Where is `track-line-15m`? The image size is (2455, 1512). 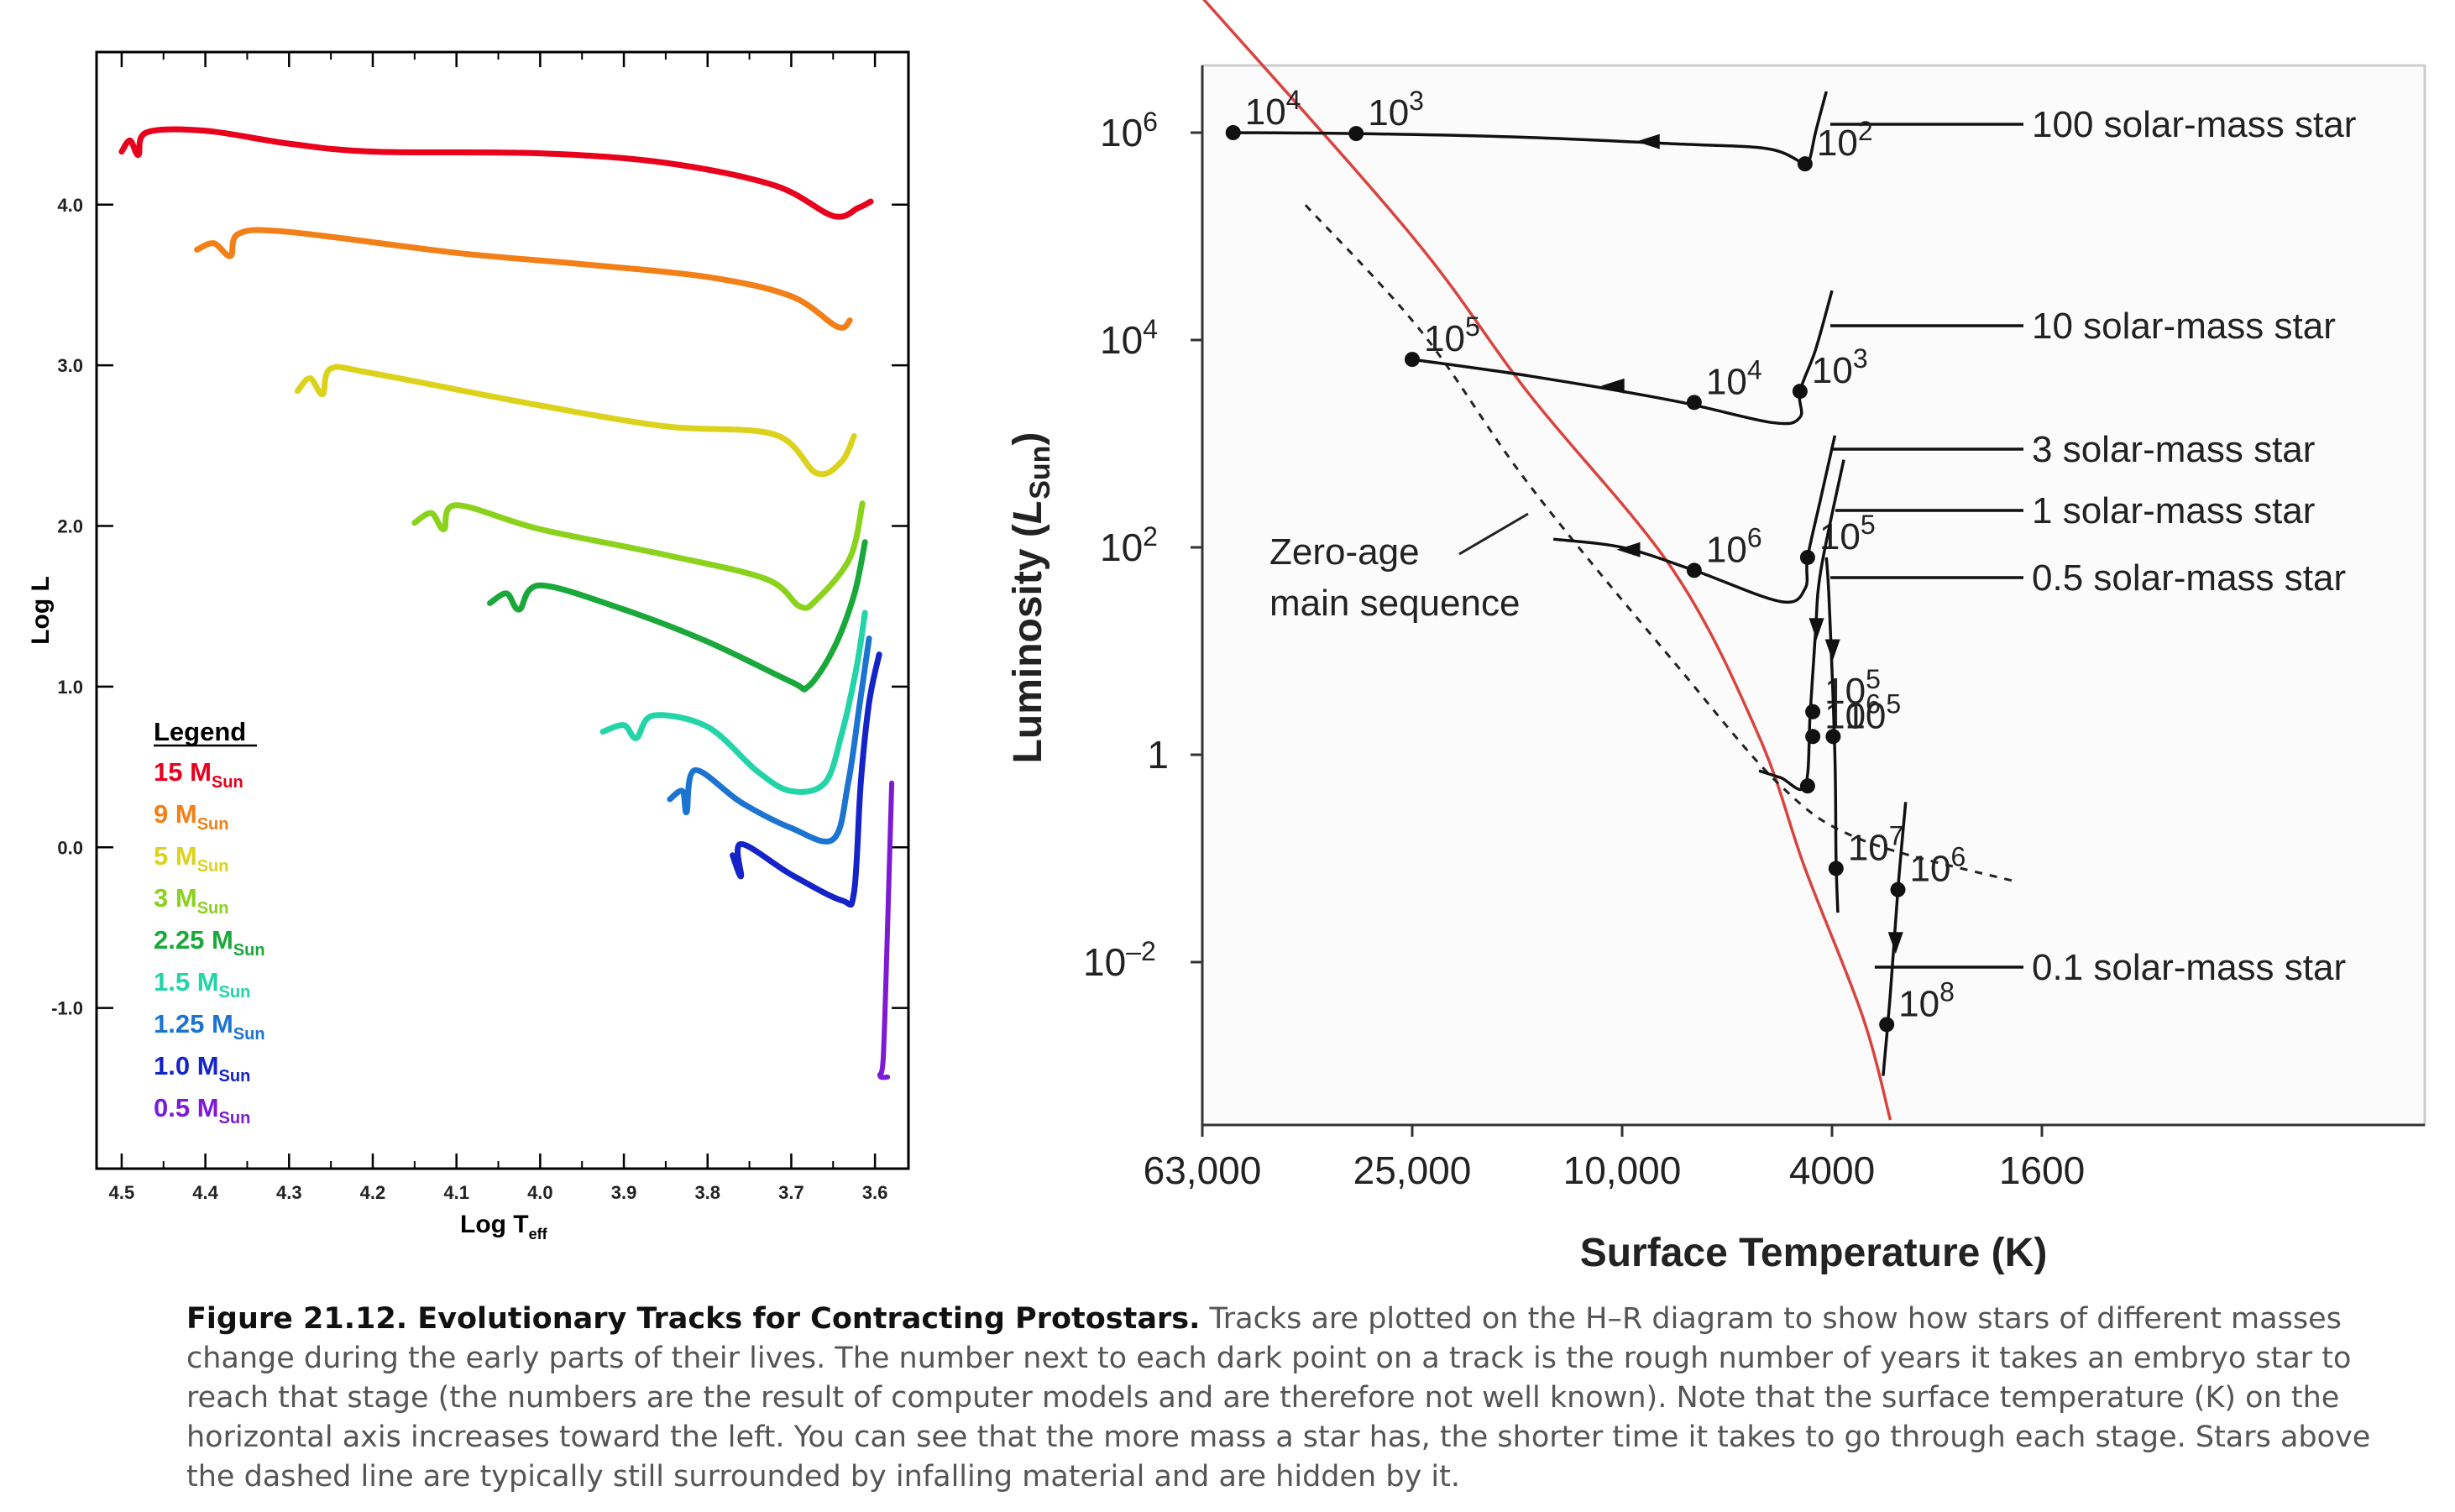
track-line-15m is located at coordinates (496, 173).